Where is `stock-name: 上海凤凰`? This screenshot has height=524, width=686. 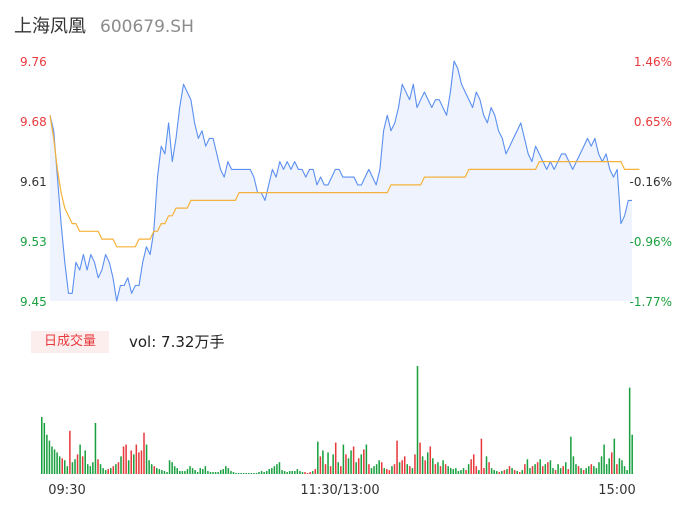 stock-name: 上海凤凰 is located at coordinates (50, 26).